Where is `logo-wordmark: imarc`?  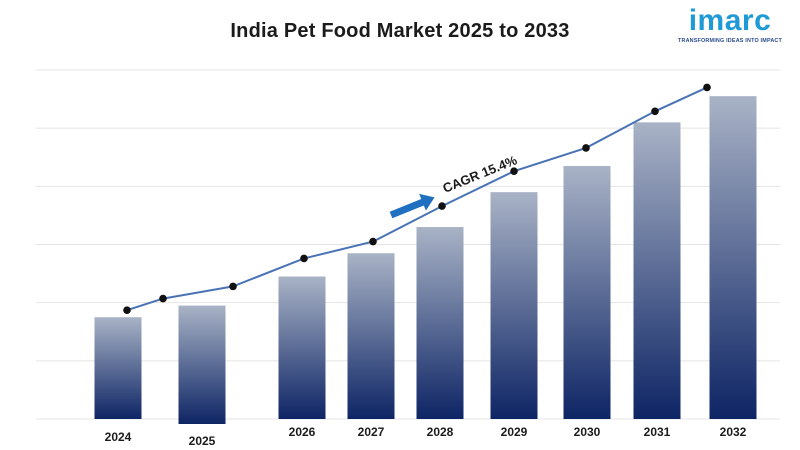
logo-wordmark: imarc is located at coordinates (730, 20).